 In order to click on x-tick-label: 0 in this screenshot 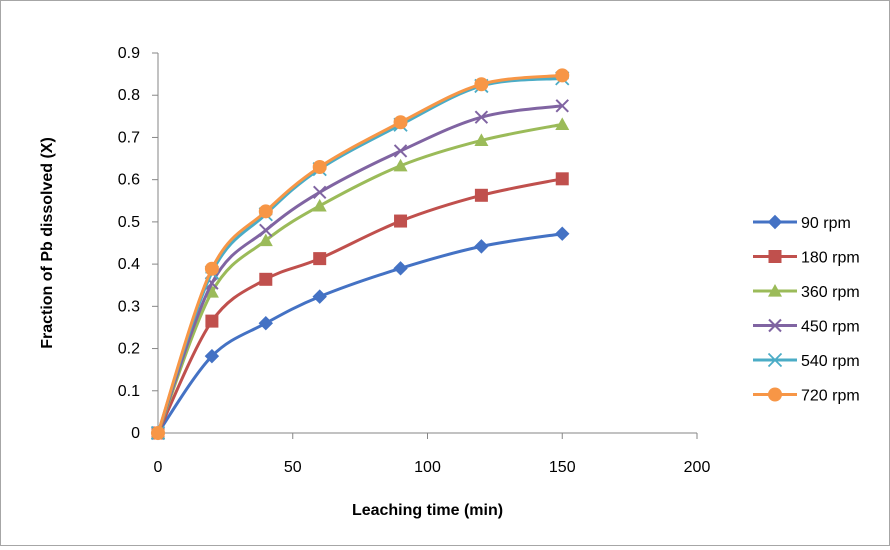, I will do `click(158, 467)`.